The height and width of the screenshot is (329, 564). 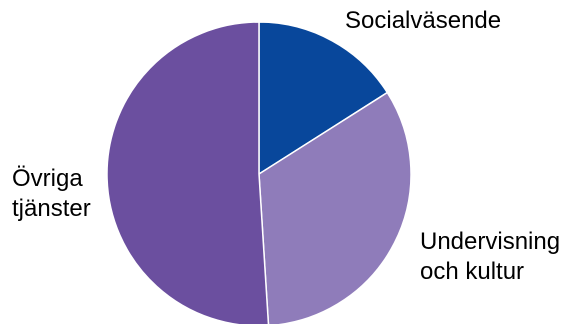 What do you see at coordinates (323, 98) in the screenshot?
I see `pie-slice-socialvasende` at bounding box center [323, 98].